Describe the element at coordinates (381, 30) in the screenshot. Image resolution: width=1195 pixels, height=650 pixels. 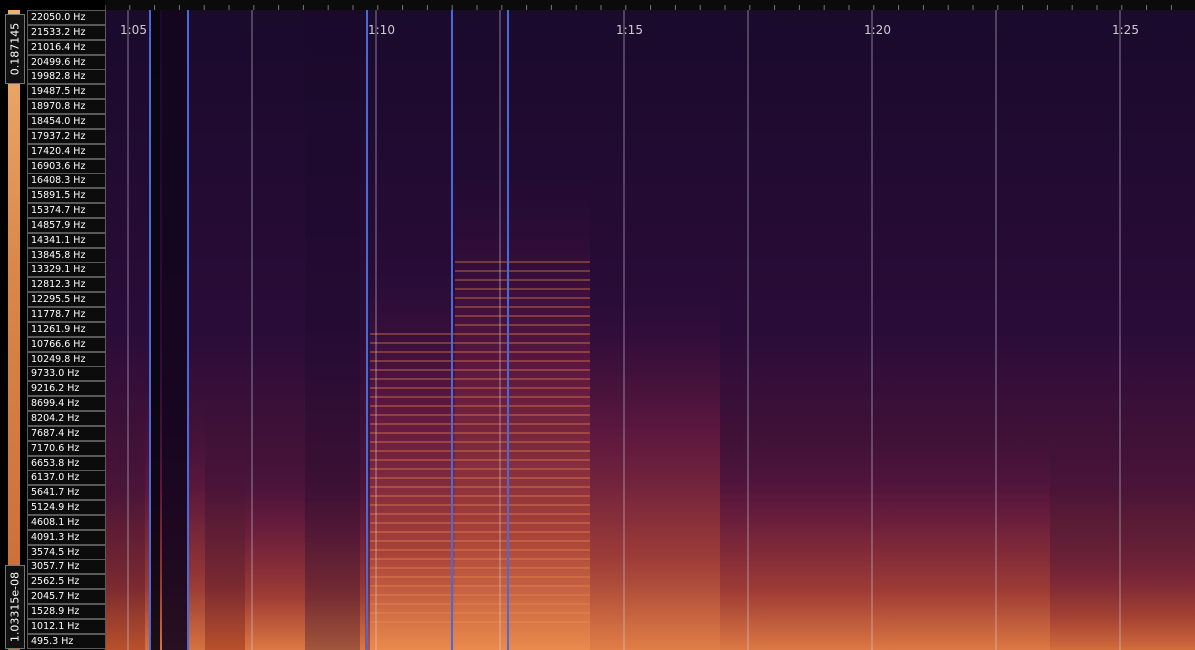
I see `time-label: 1:10` at that location.